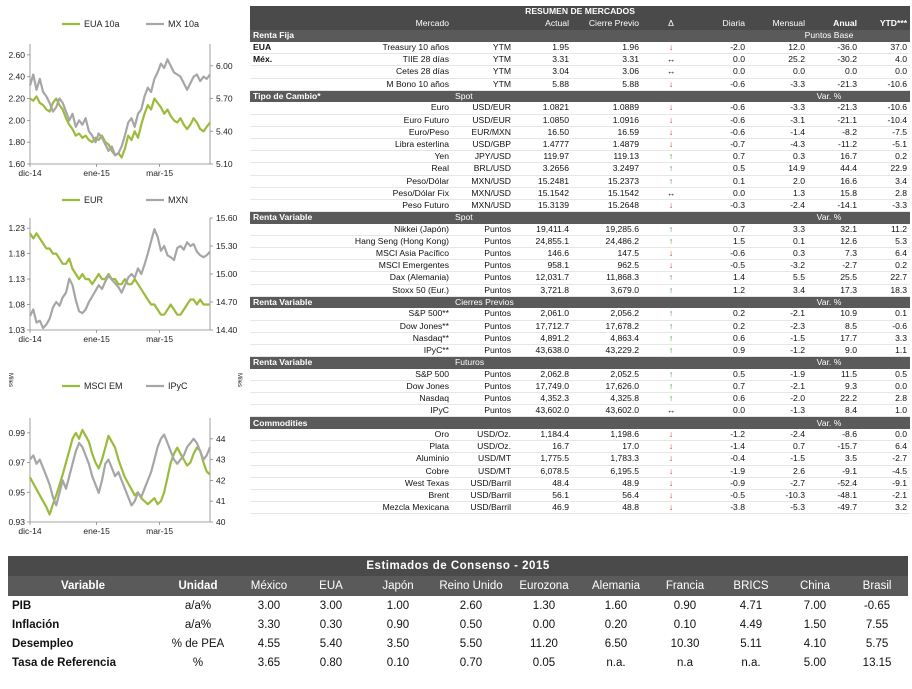 Image resolution: width=912 pixels, height=689 pixels. Describe the element at coordinates (685, 586) in the screenshot. I see `consensus-header-cell: Francia` at that location.